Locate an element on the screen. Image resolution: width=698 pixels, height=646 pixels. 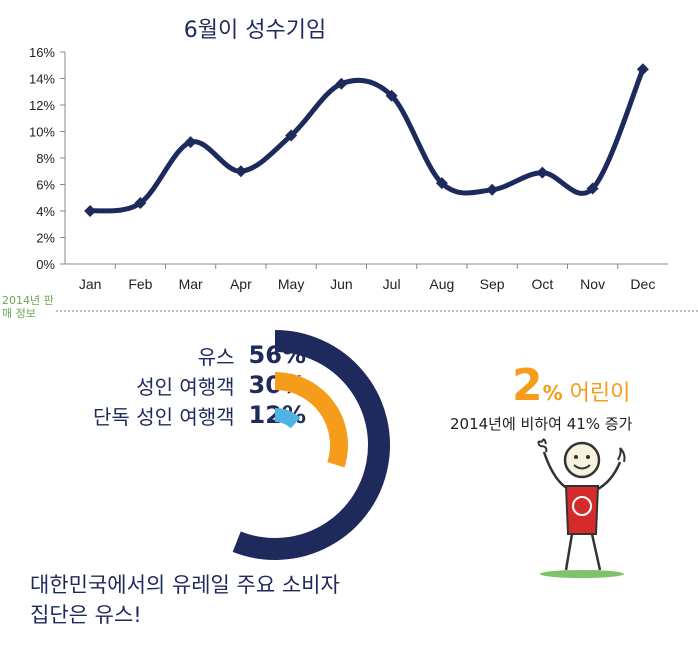
y-tick-label: 2% is located at coordinates (45, 238).